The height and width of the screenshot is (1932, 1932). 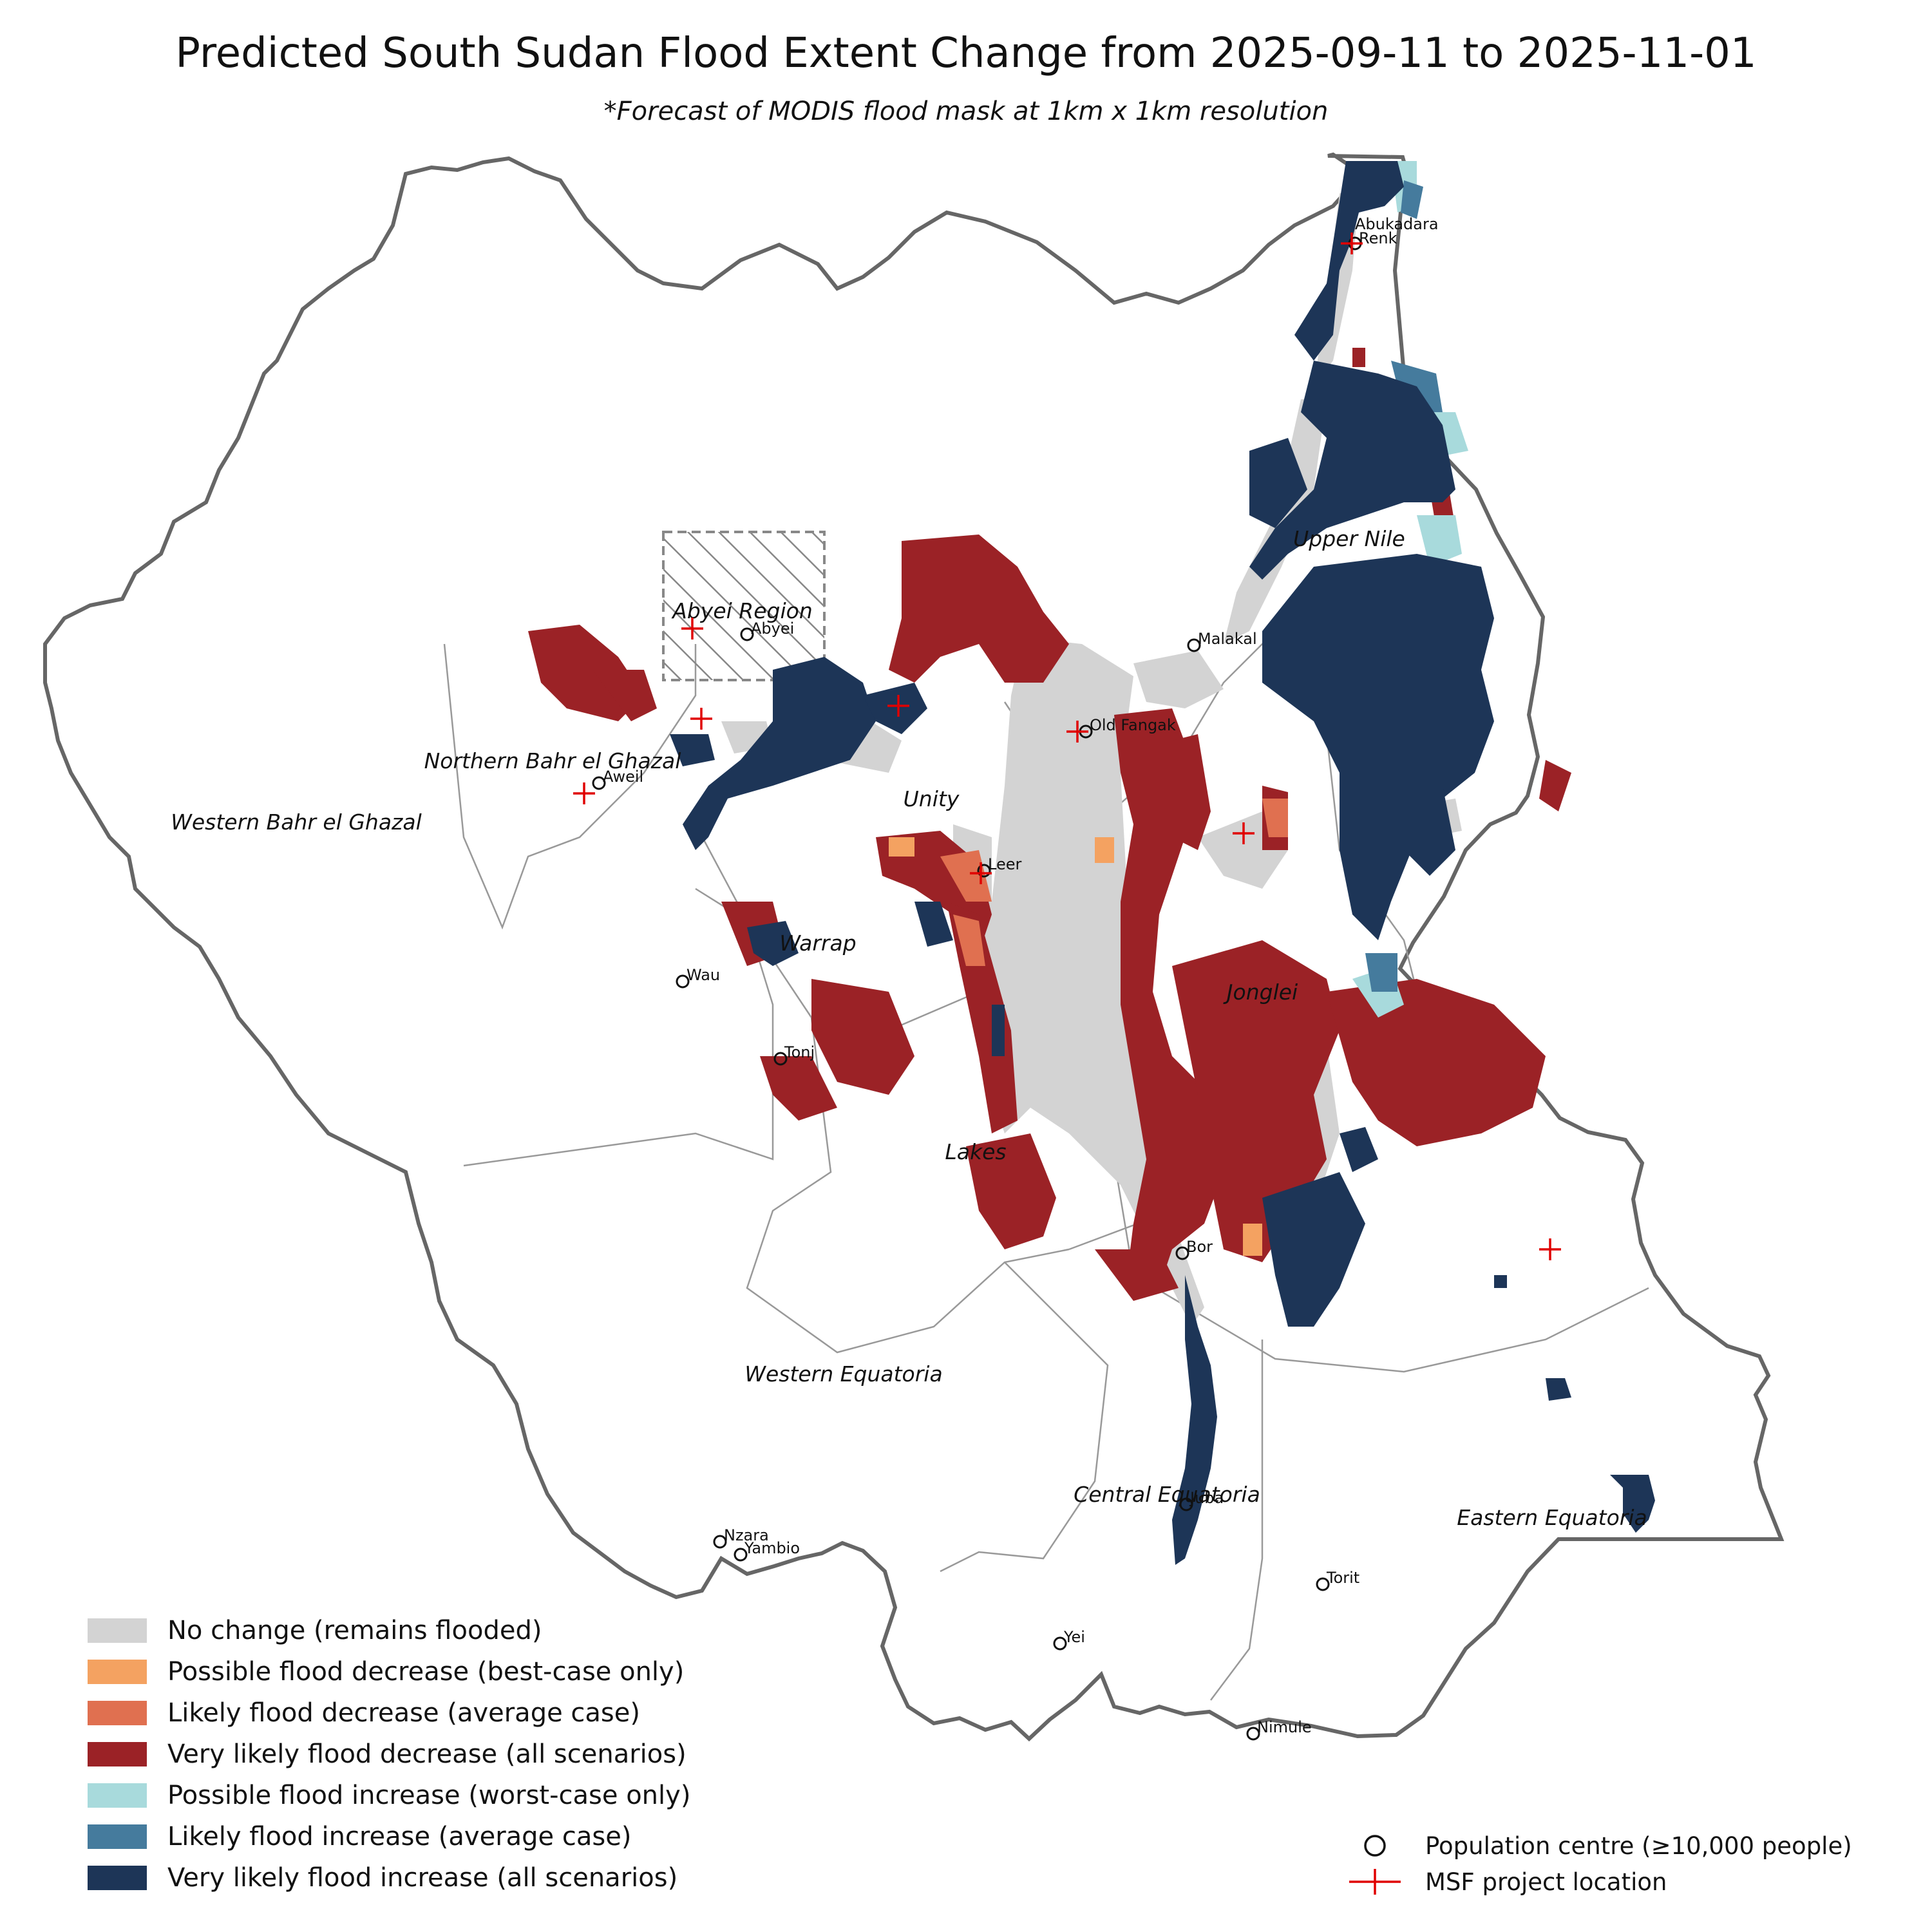 What do you see at coordinates (1133, 725) in the screenshot?
I see `town-label-old-fangak: Old Fangak` at bounding box center [1133, 725].